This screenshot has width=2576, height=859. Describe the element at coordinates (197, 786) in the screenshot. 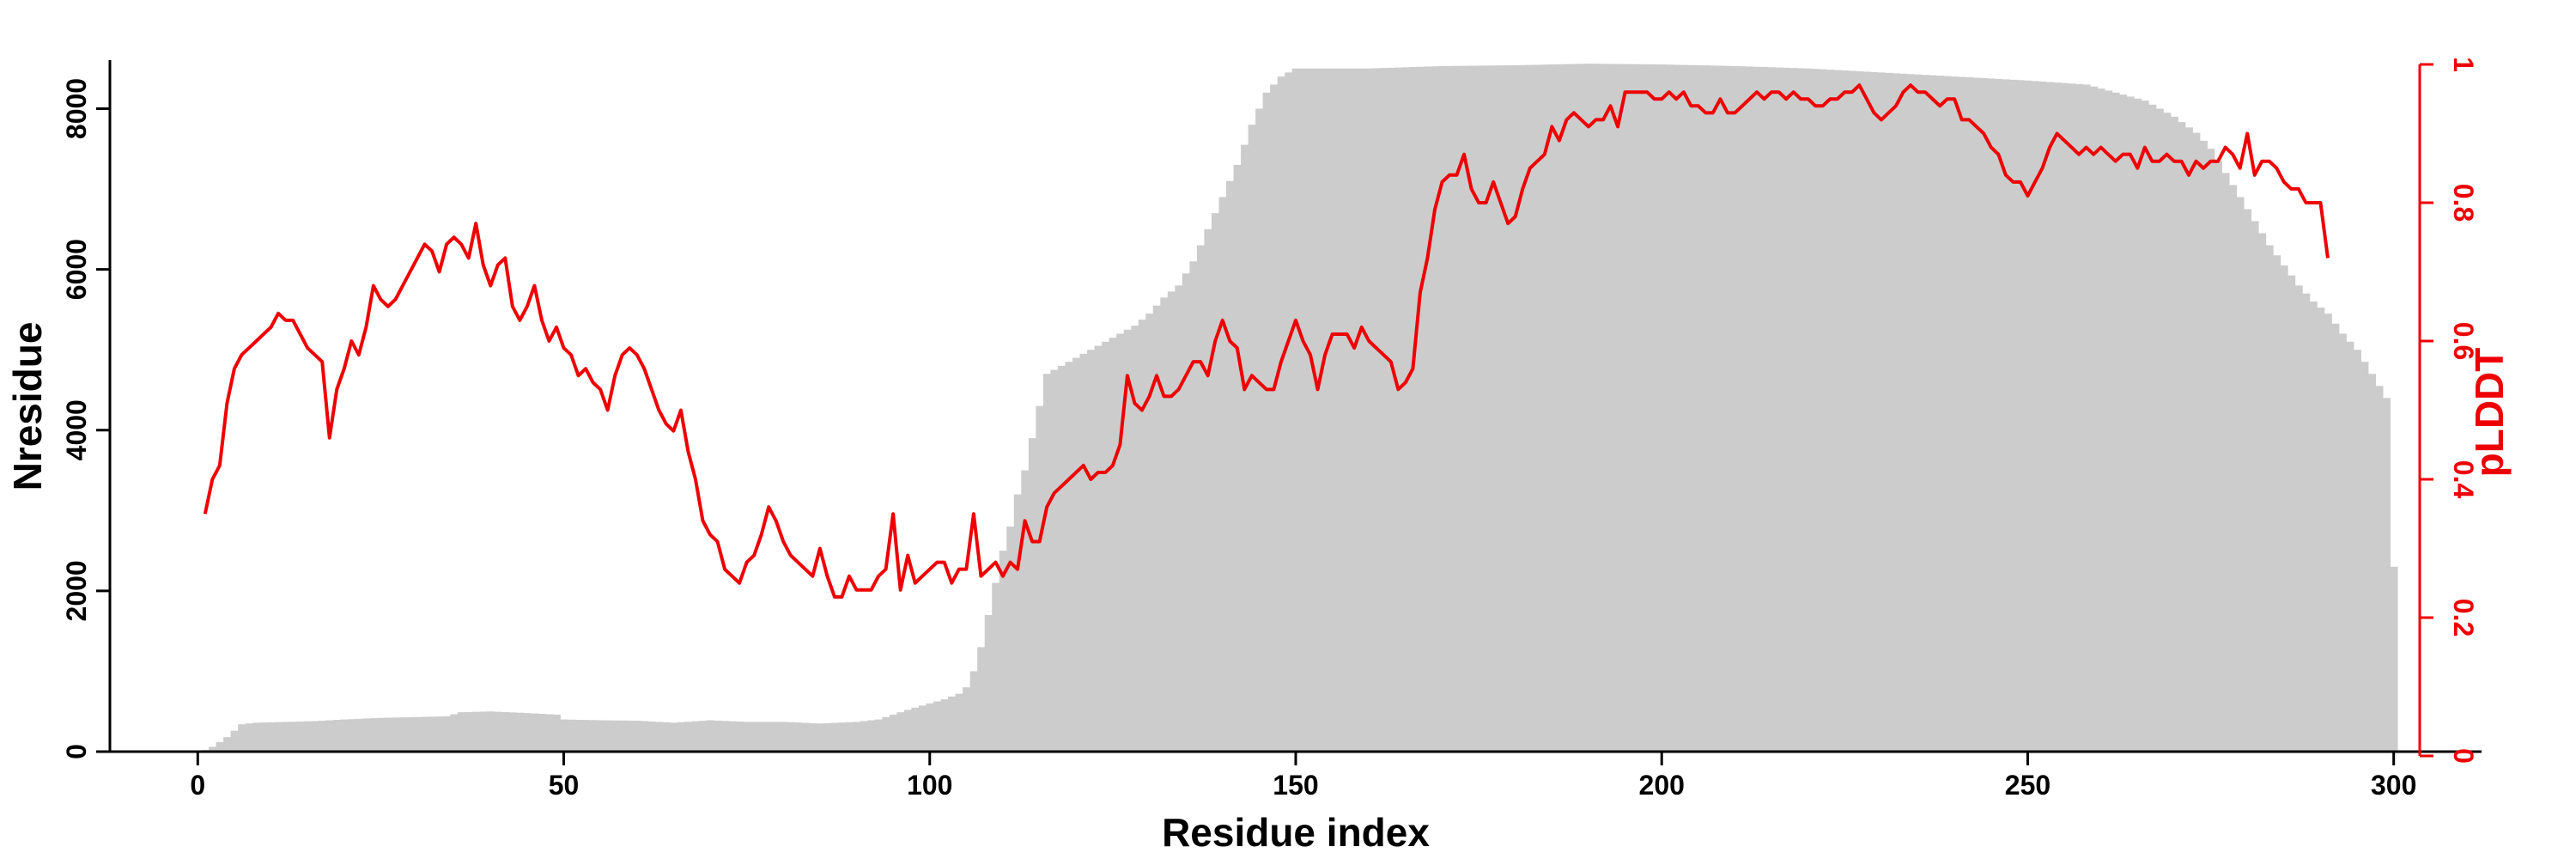

I see `x-tick-label: 0` at that location.